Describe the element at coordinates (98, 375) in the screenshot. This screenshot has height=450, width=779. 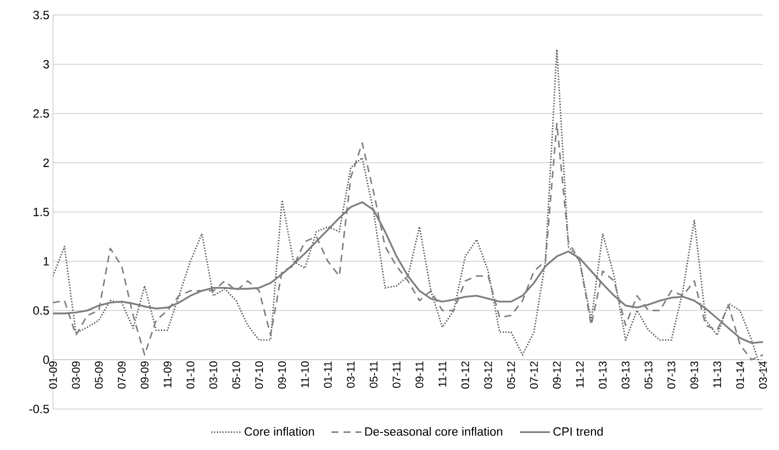
I see `x-tick-label: 05-09` at that location.